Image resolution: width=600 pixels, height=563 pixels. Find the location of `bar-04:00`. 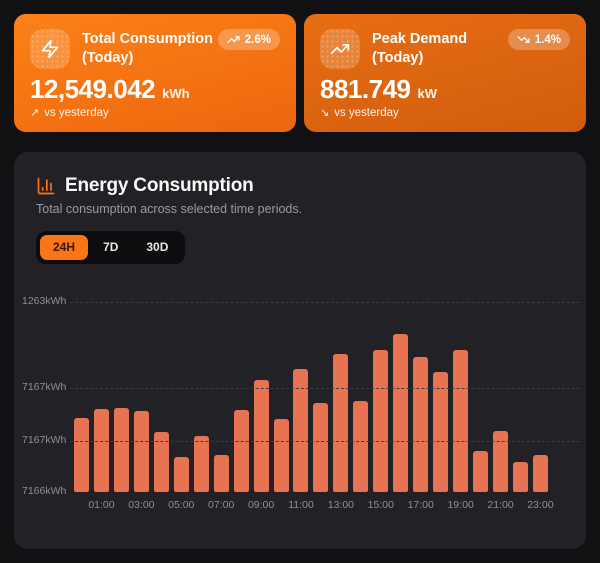

bar-04:00 is located at coordinates (161, 462).